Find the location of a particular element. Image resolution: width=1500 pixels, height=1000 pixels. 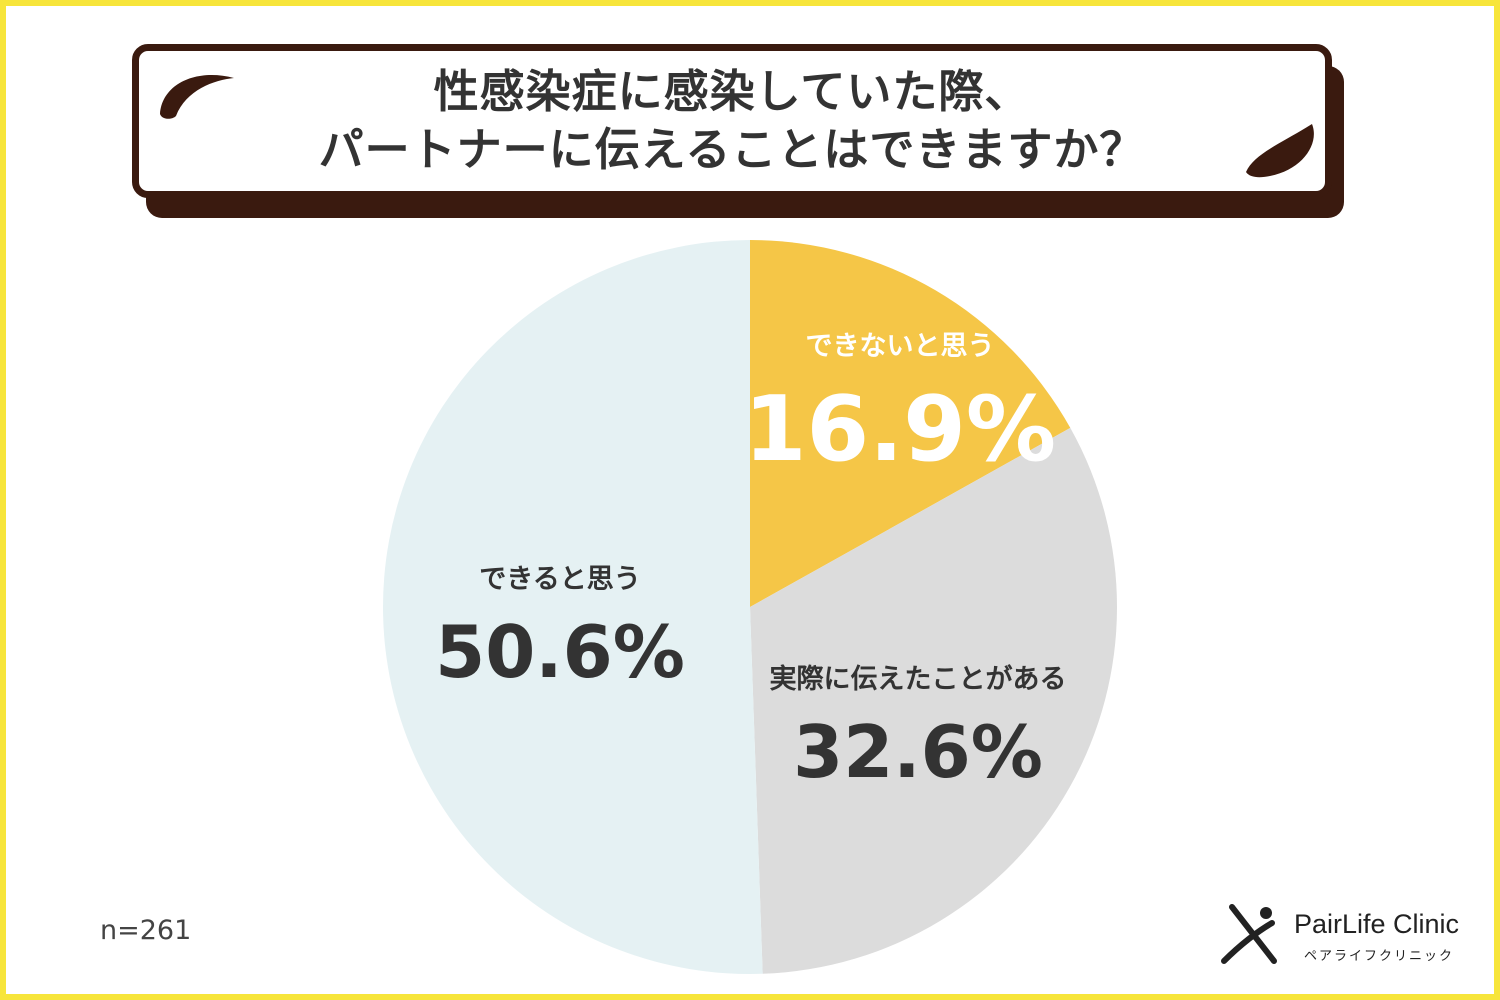

slice-value-0: 16.9% is located at coordinates (900, 429).